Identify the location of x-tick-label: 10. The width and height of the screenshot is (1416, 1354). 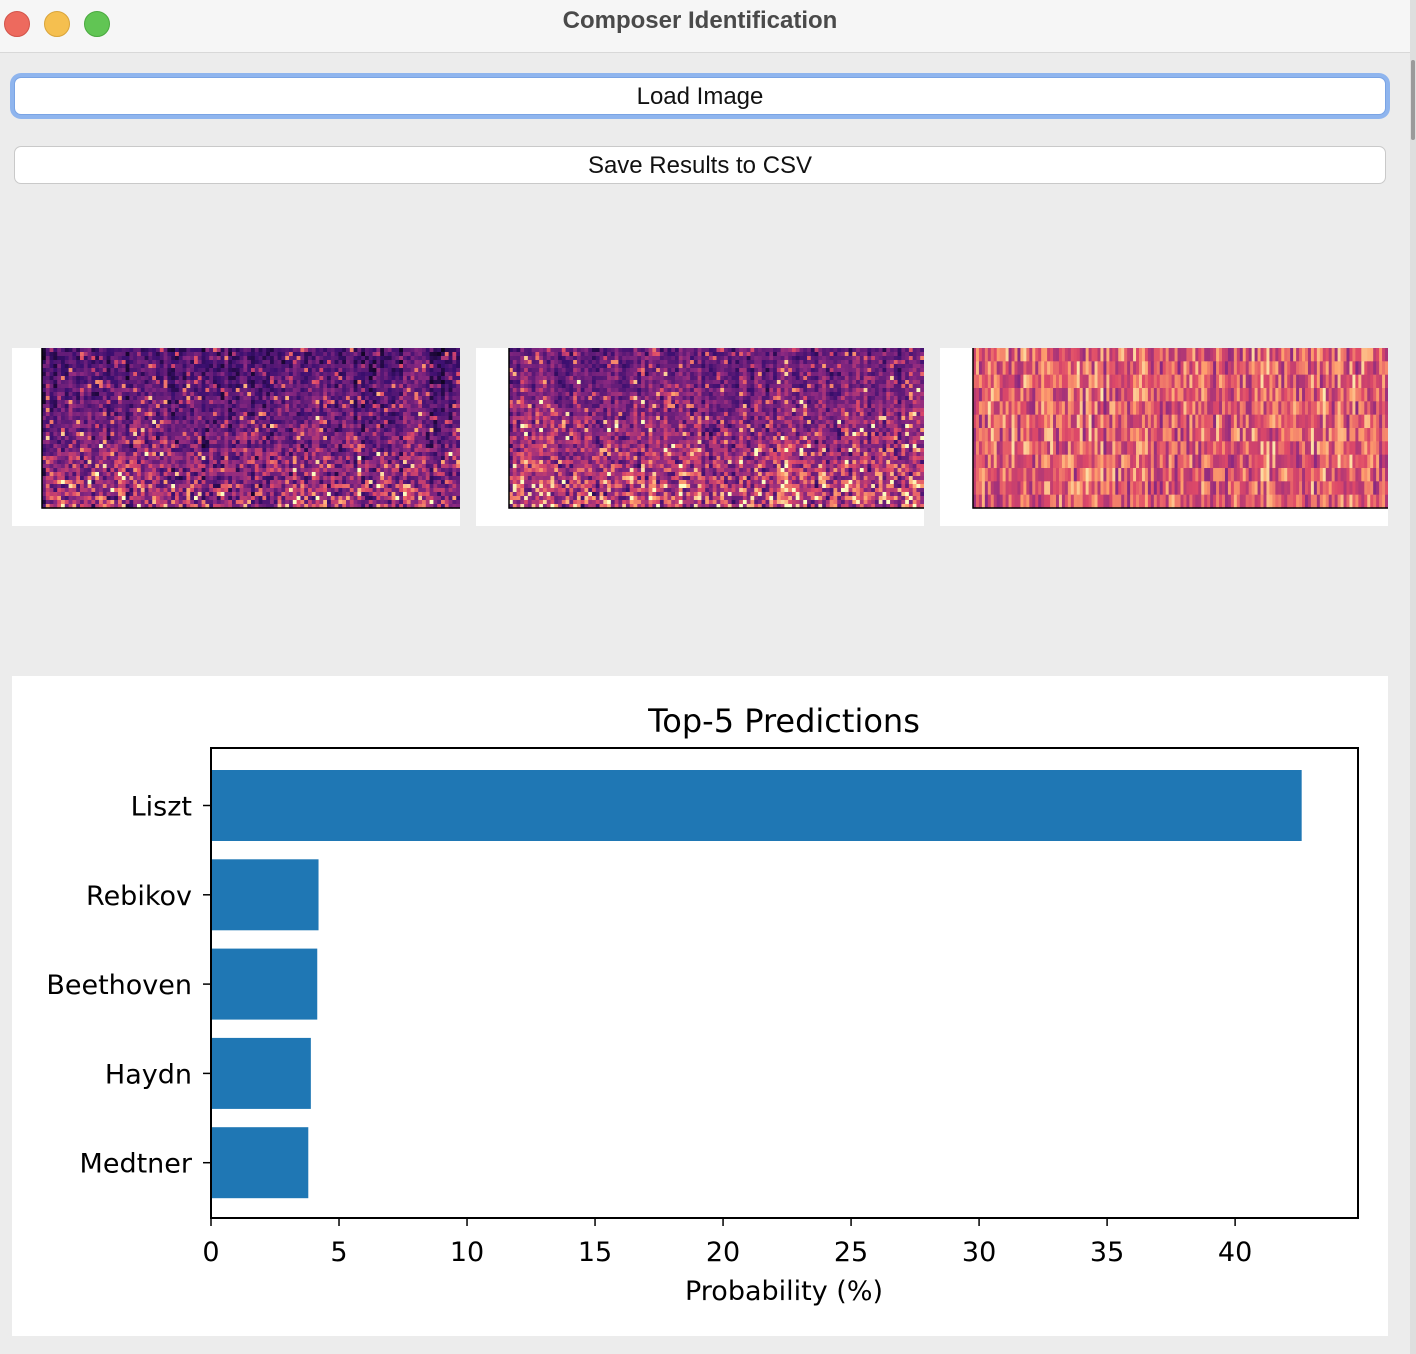
(467, 1252).